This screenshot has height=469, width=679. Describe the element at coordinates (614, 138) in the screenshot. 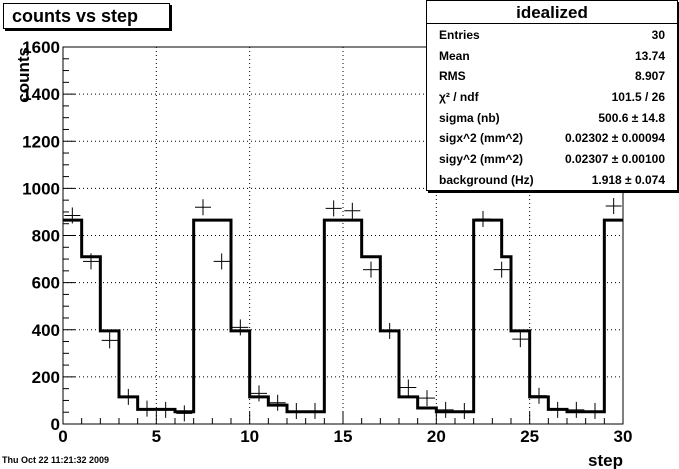

I see `stats-value: 0.02302 ± 0.00094` at that location.